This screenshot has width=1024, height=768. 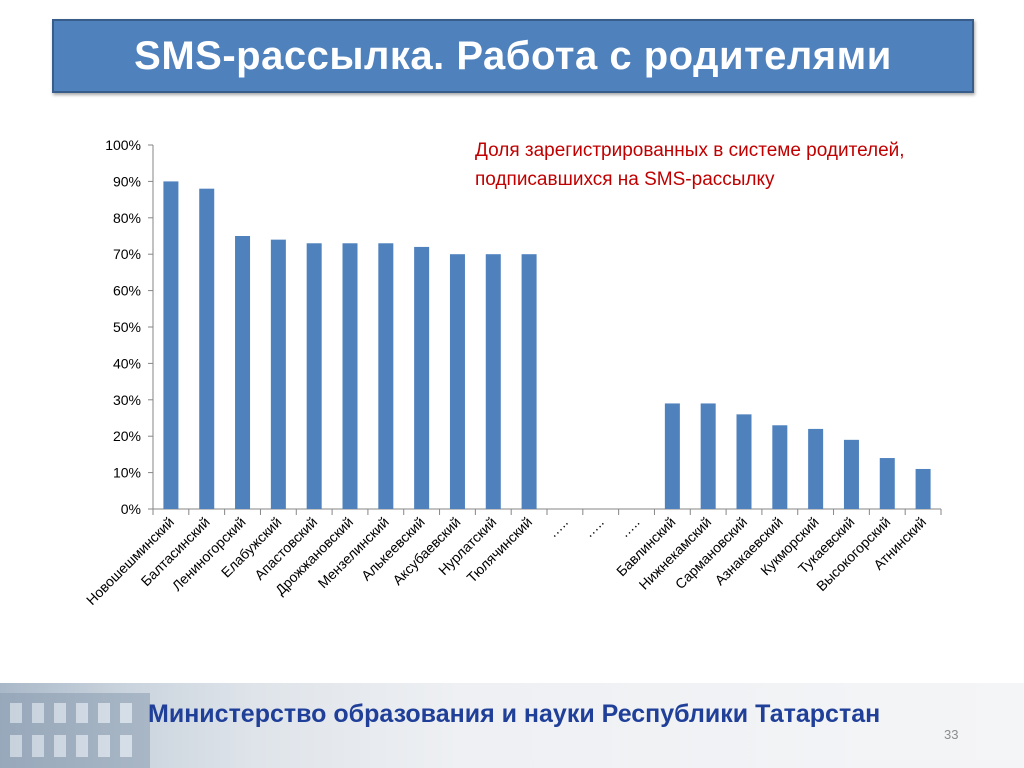 What do you see at coordinates (127, 218) in the screenshot?
I see `y-tick-label: 80%` at bounding box center [127, 218].